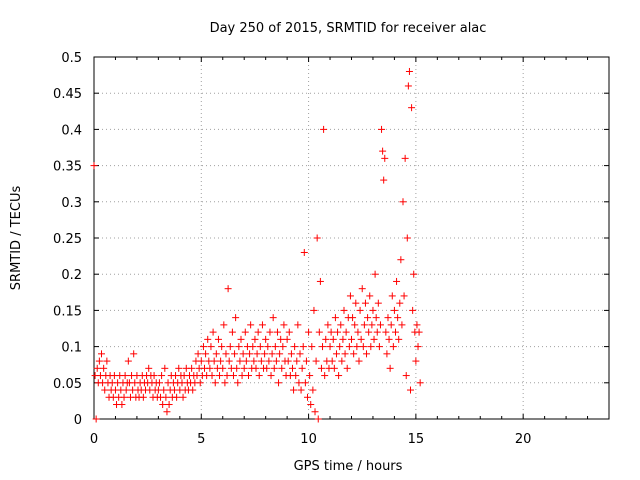 This screenshot has height=480, width=640. What do you see at coordinates (67, 94) in the screenshot?
I see `y-tick-label: 0.45` at bounding box center [67, 94].